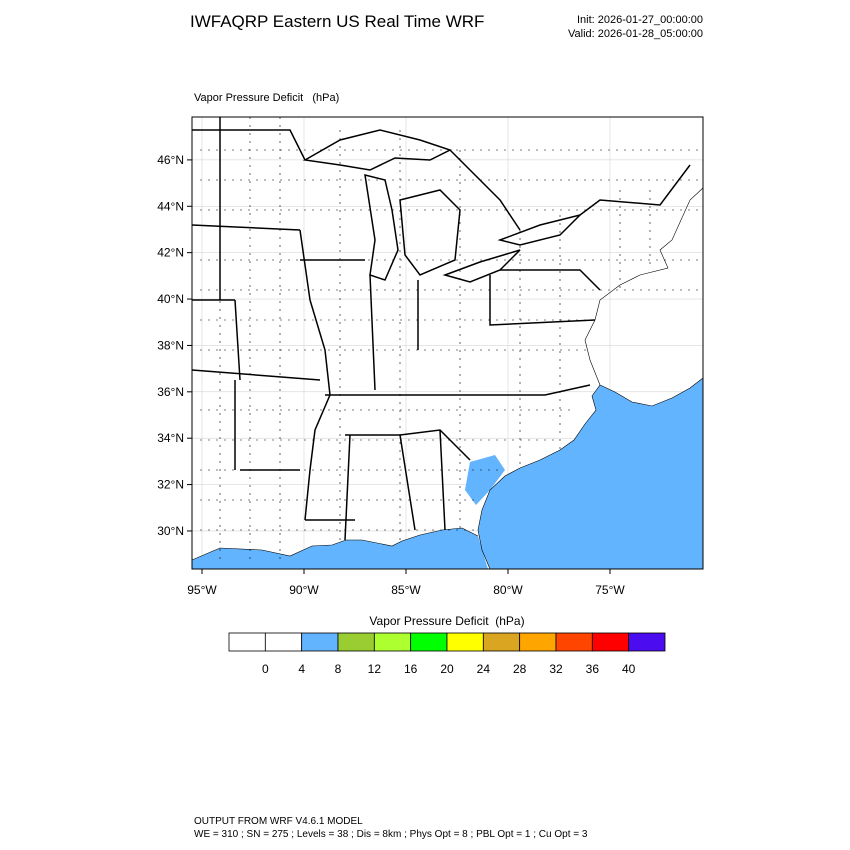  I want to click on colorbar-label: 8, so click(338, 669).